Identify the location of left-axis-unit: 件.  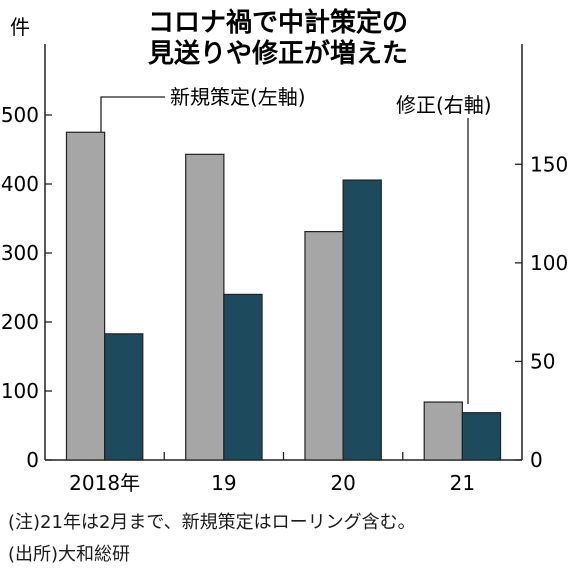
(20, 27).